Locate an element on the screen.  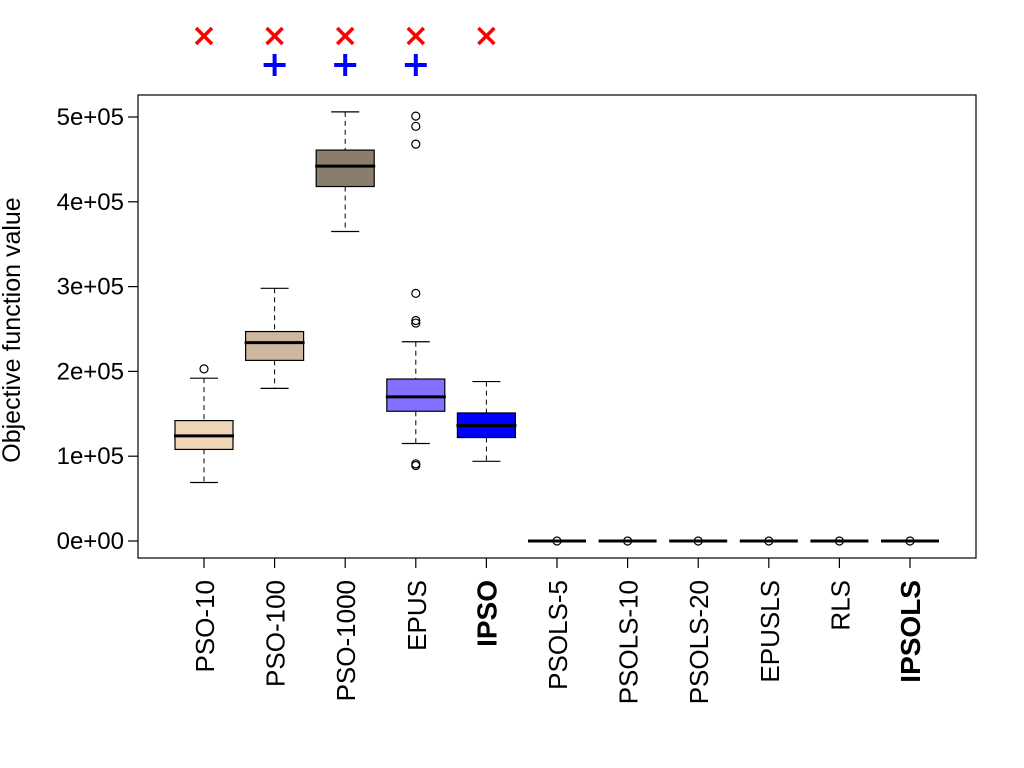
x-tick-label: PSO-100 is located at coordinates (276, 633).